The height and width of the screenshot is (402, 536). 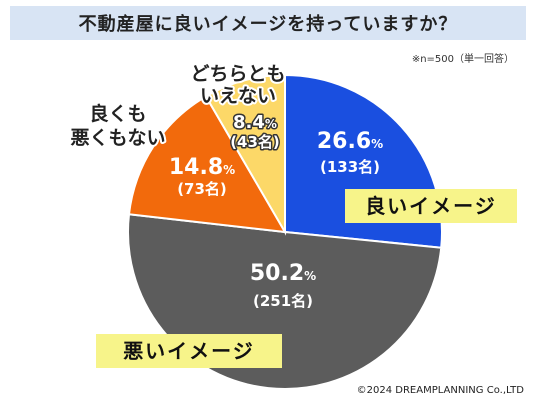 What do you see at coordinates (202, 167) in the screenshot?
I see `slice-value-3: 14.8%` at bounding box center [202, 167].